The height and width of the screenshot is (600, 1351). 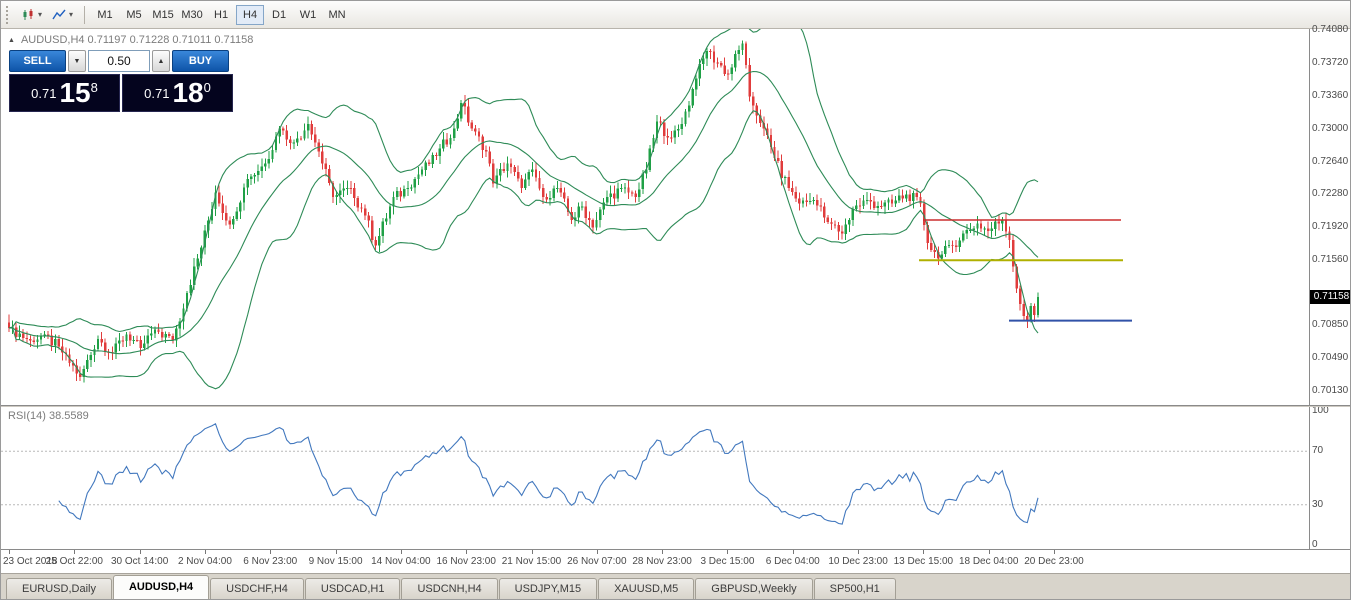 What do you see at coordinates (401, 561) in the screenshot?
I see `time-axis-label: 14 Nov 04:00` at bounding box center [401, 561].